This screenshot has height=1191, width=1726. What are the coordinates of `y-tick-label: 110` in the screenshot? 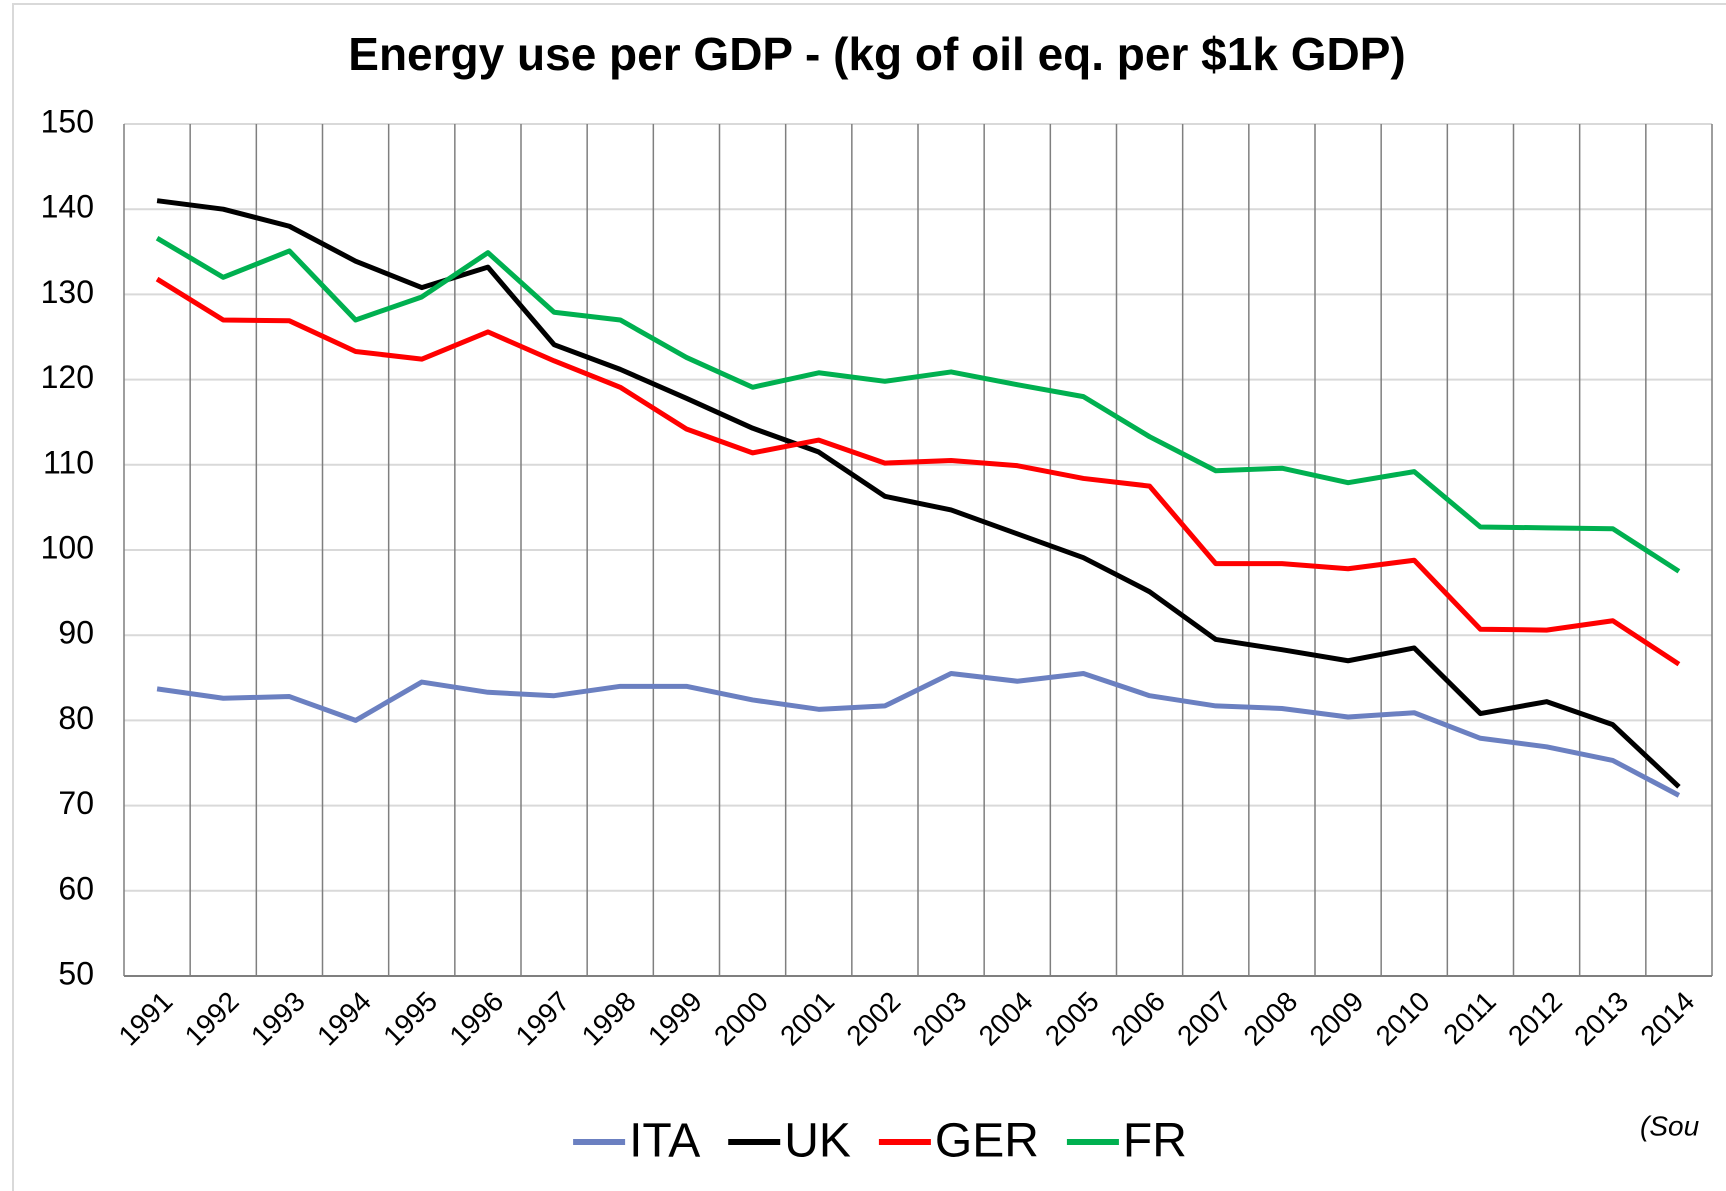 It's located at (68, 462).